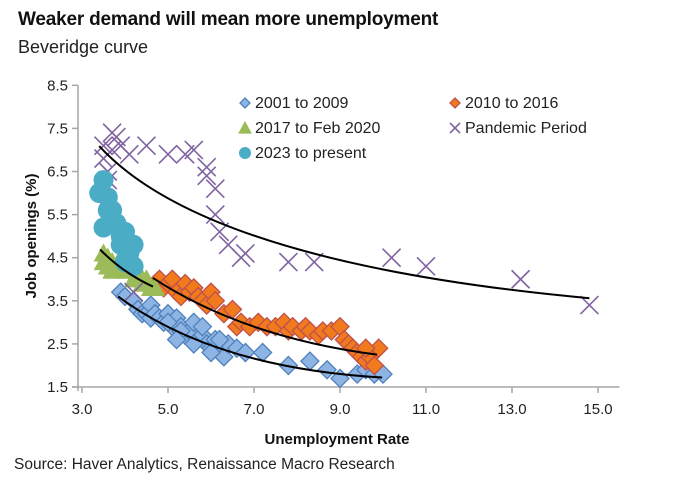 Image resolution: width=700 pixels, height=491 pixels. What do you see at coordinates (82, 409) in the screenshot?
I see `x-tick-label: 3.0` at bounding box center [82, 409].